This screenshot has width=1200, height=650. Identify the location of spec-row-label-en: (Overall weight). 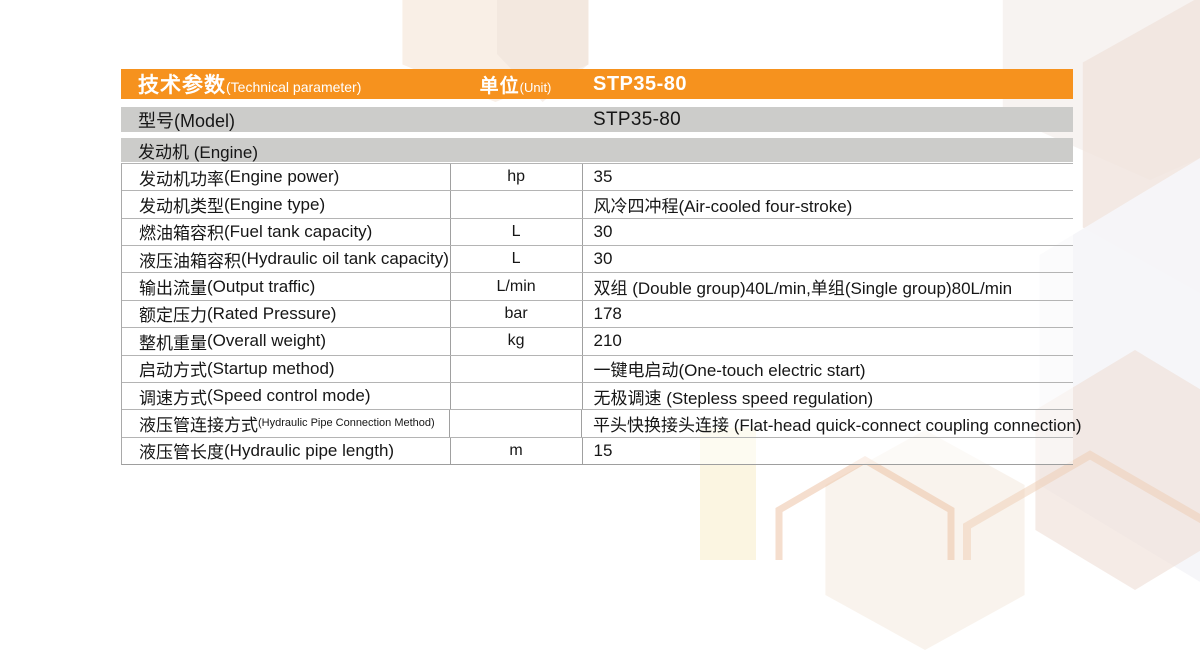
(267, 341).